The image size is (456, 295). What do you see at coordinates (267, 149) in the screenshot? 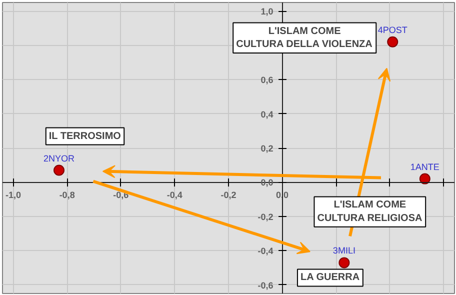
I see `y-tick-label: 0,2` at bounding box center [267, 149].